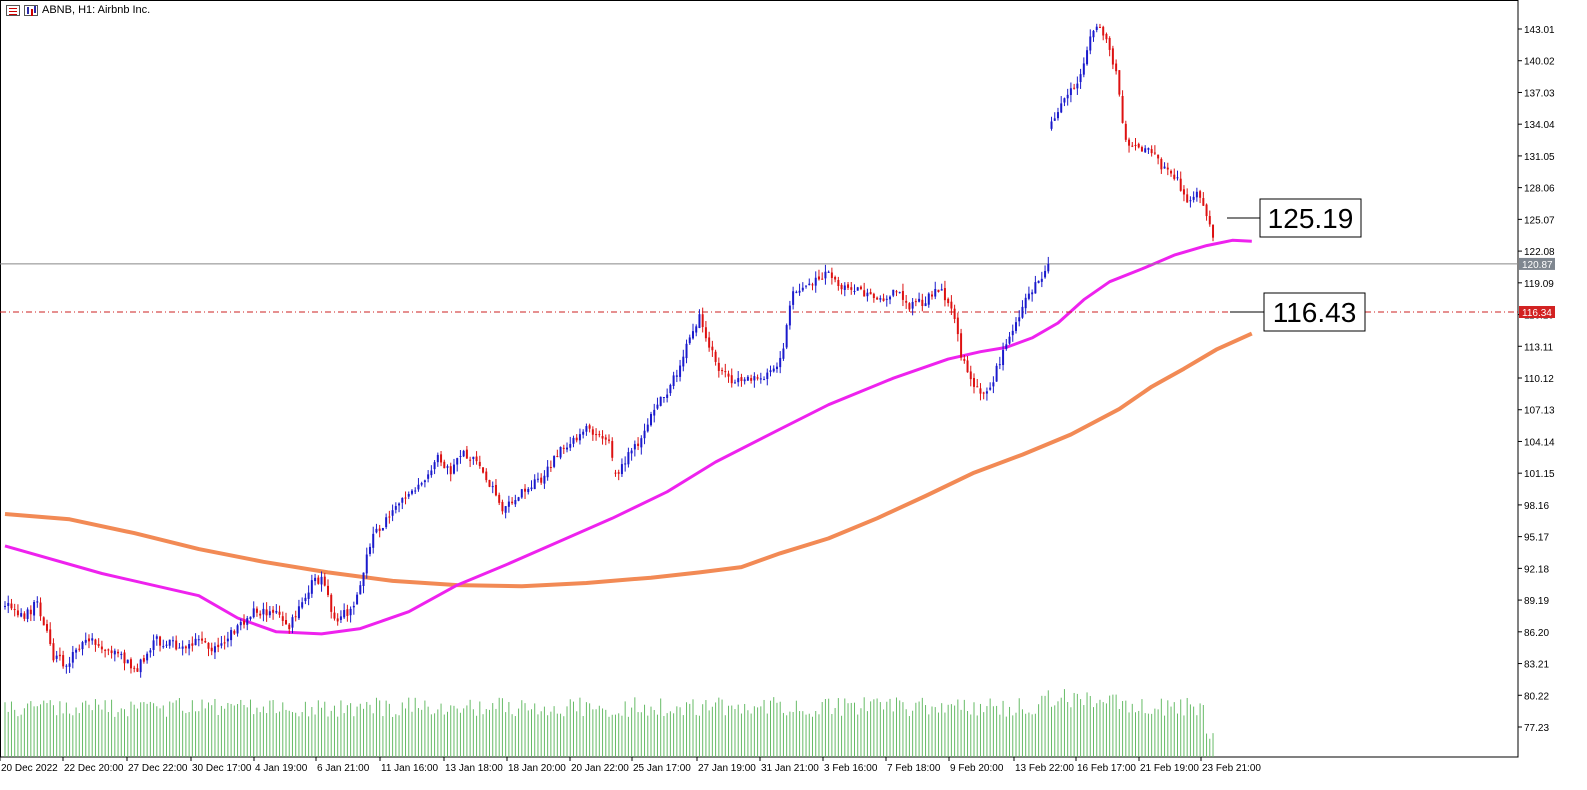  Describe the element at coordinates (1537, 311) in the screenshot. I see `level-tag` at that location.